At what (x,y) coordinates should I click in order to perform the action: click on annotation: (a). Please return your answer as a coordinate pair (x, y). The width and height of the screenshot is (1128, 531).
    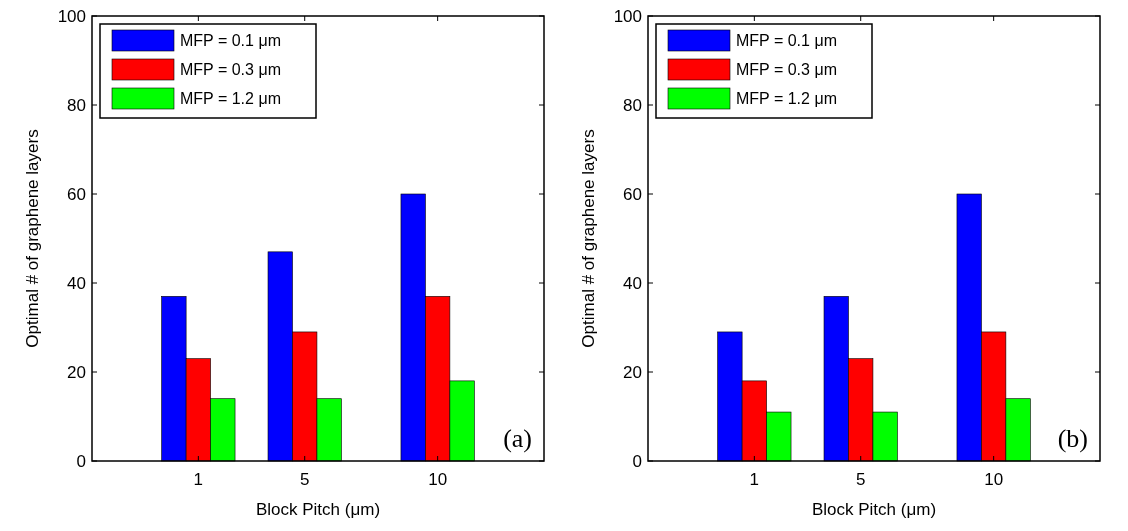
    Looking at the image, I should click on (517, 438).